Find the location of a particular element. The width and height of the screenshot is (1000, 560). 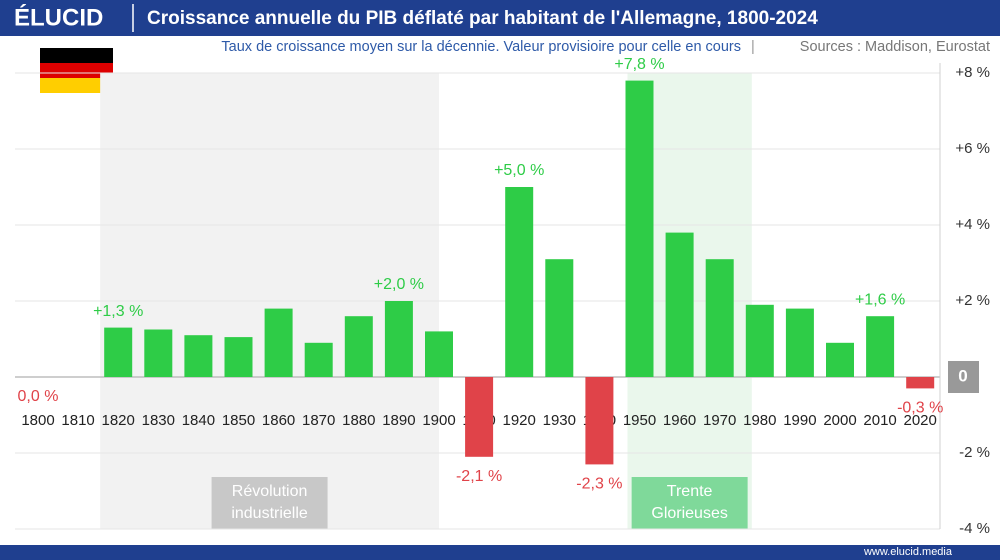

x-tick-label: 1840 is located at coordinates (198, 420).